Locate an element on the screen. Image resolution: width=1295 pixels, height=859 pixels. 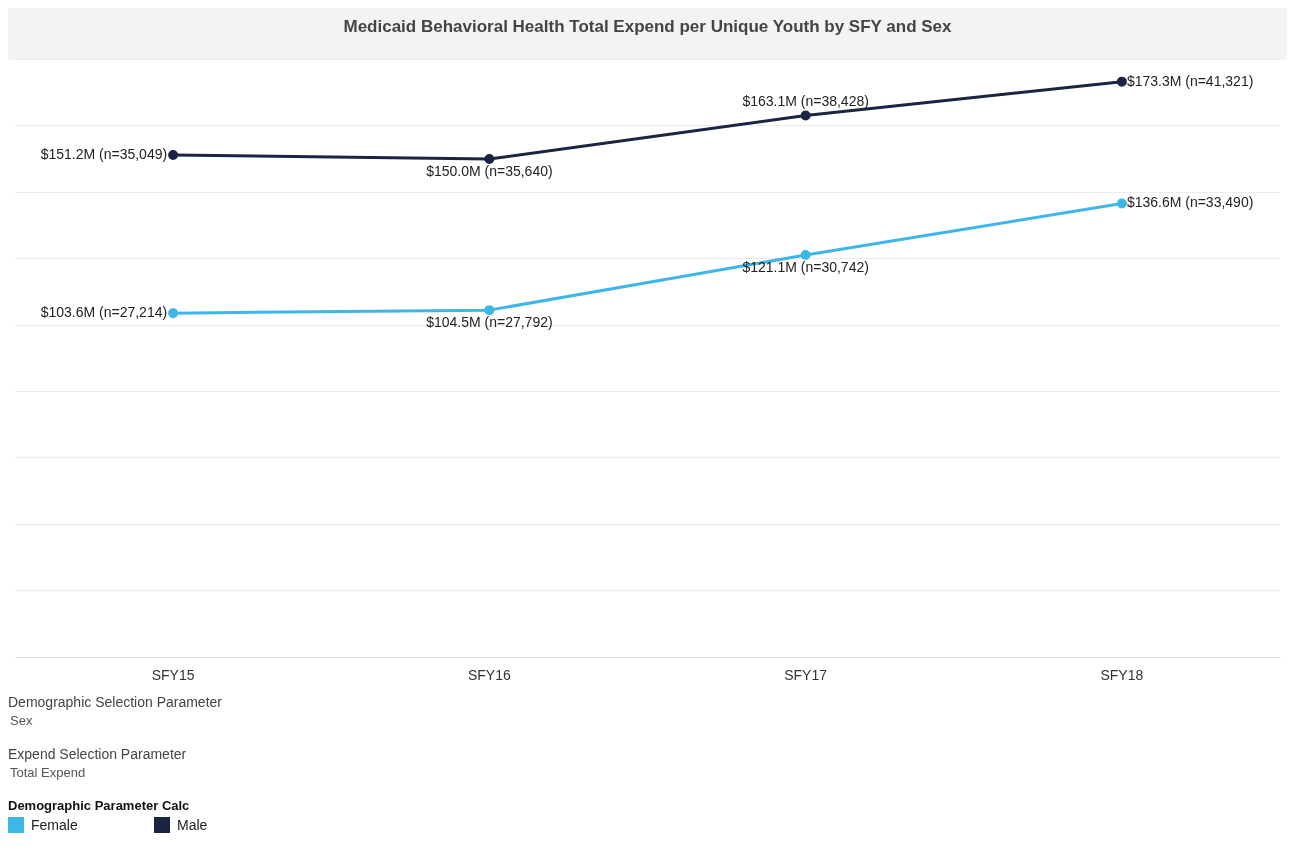
text: Total Expend is located at coordinates (48, 772).